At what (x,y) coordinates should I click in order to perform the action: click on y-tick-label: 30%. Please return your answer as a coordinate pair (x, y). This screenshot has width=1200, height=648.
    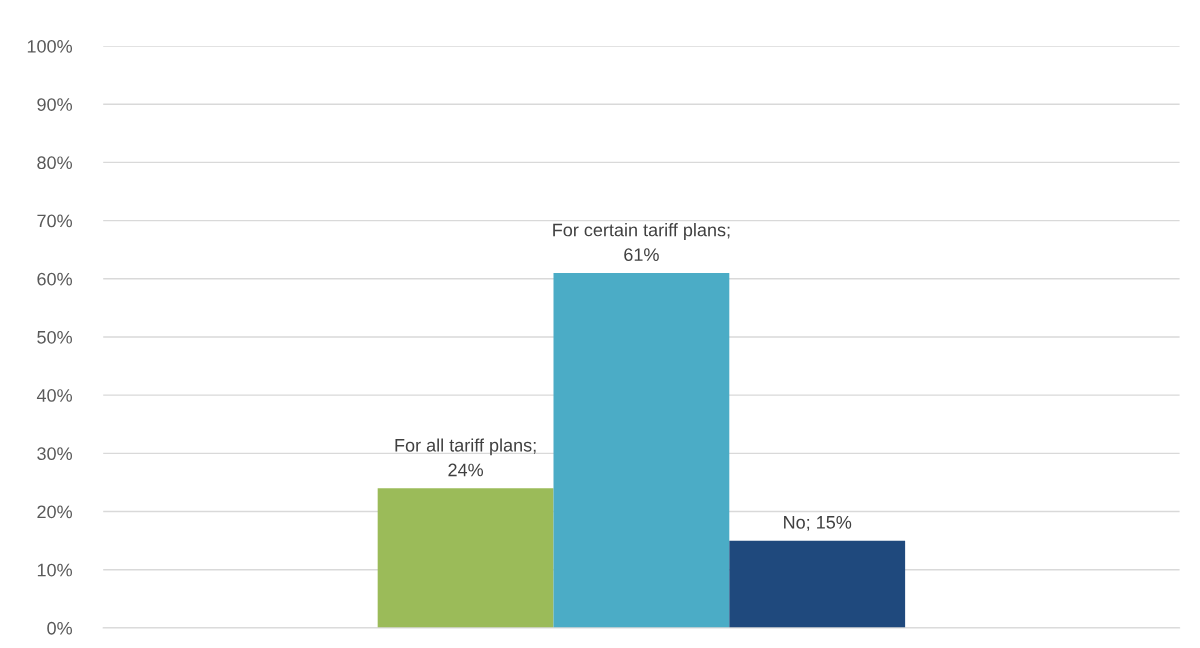
    Looking at the image, I should click on (54, 454).